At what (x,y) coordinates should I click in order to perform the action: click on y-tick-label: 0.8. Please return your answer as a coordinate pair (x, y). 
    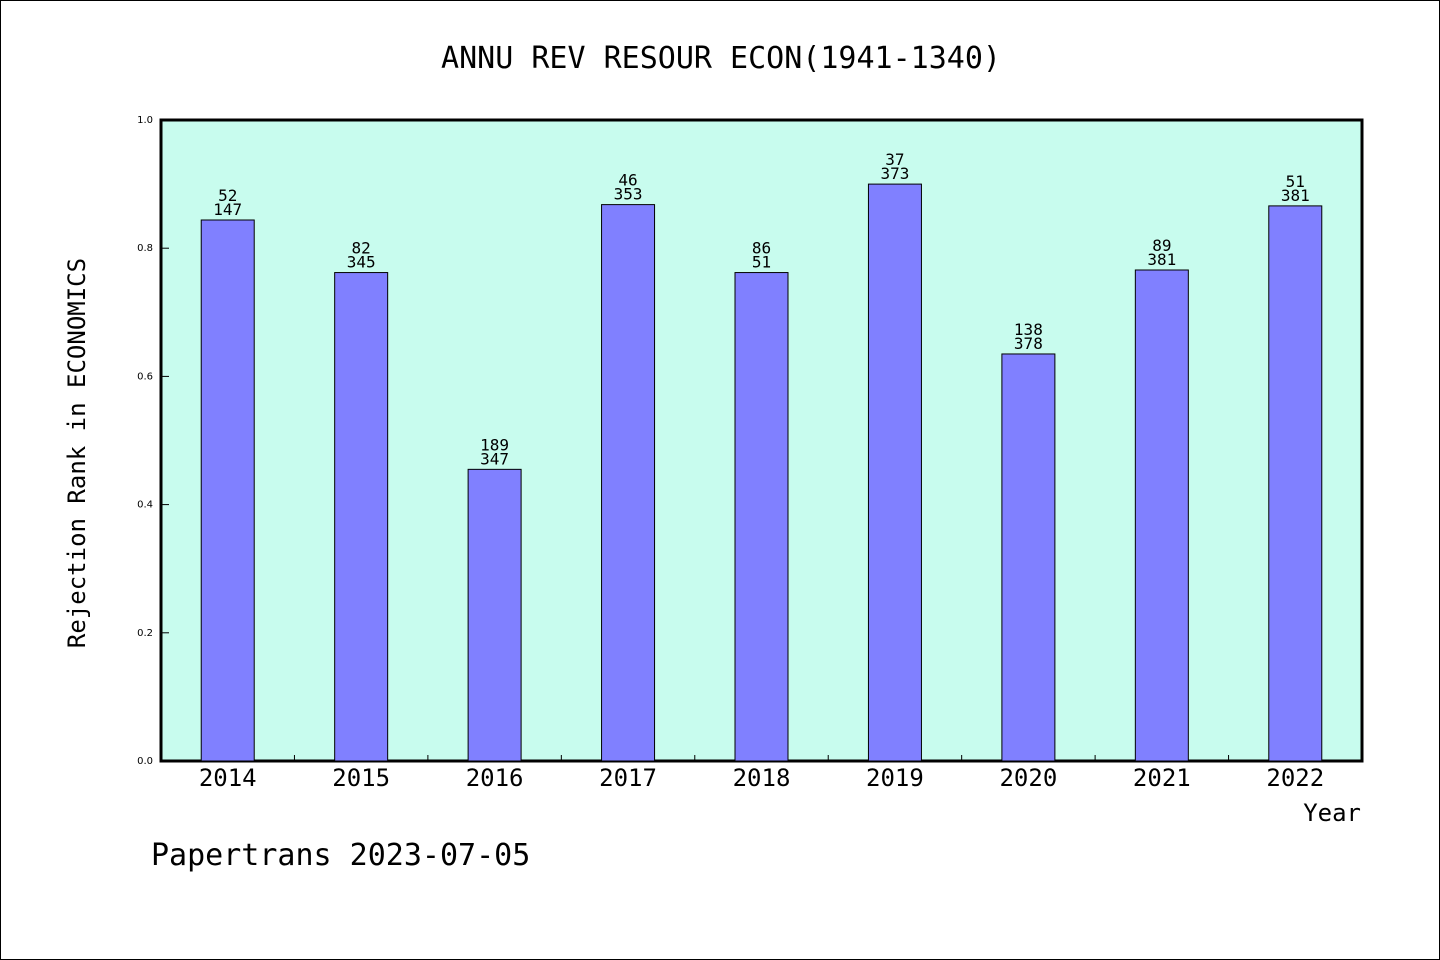
    Looking at the image, I should click on (145, 248).